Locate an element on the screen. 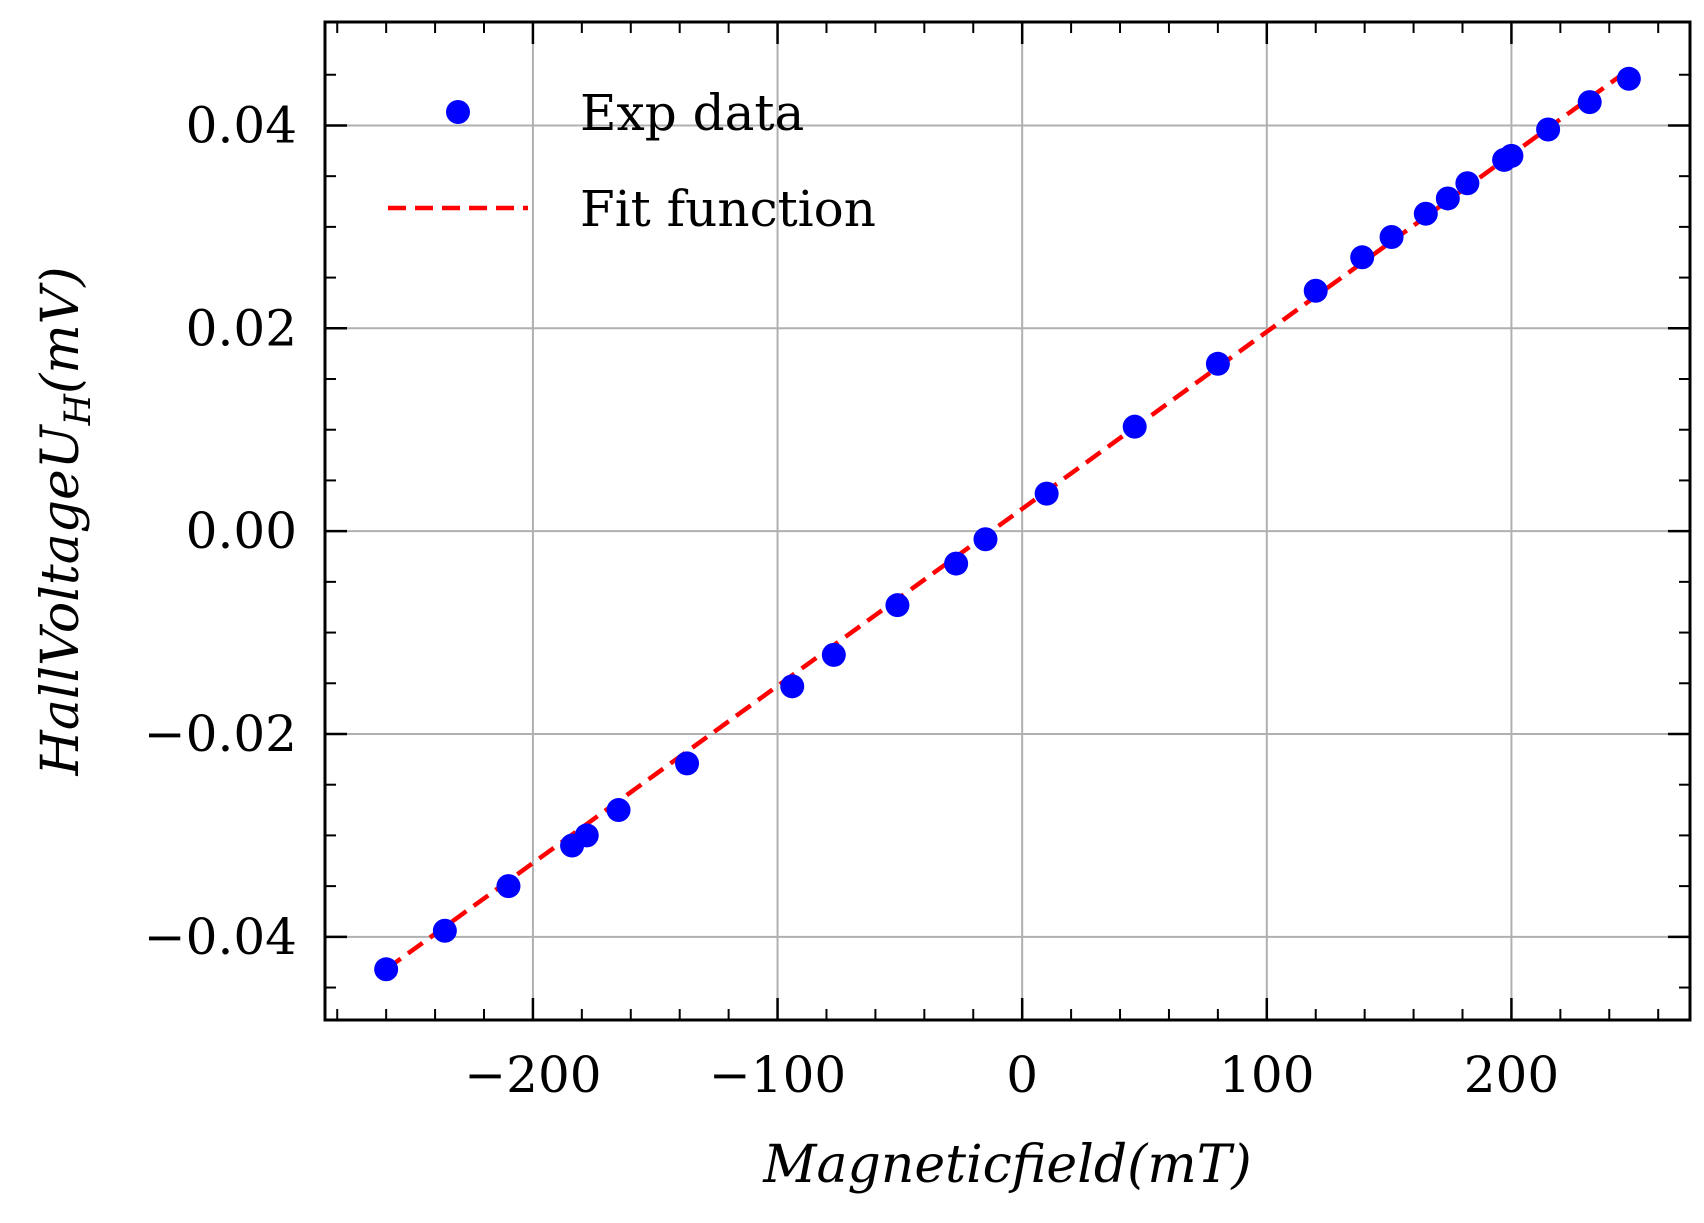  y-tick-label: 0.04 is located at coordinates (241, 125).